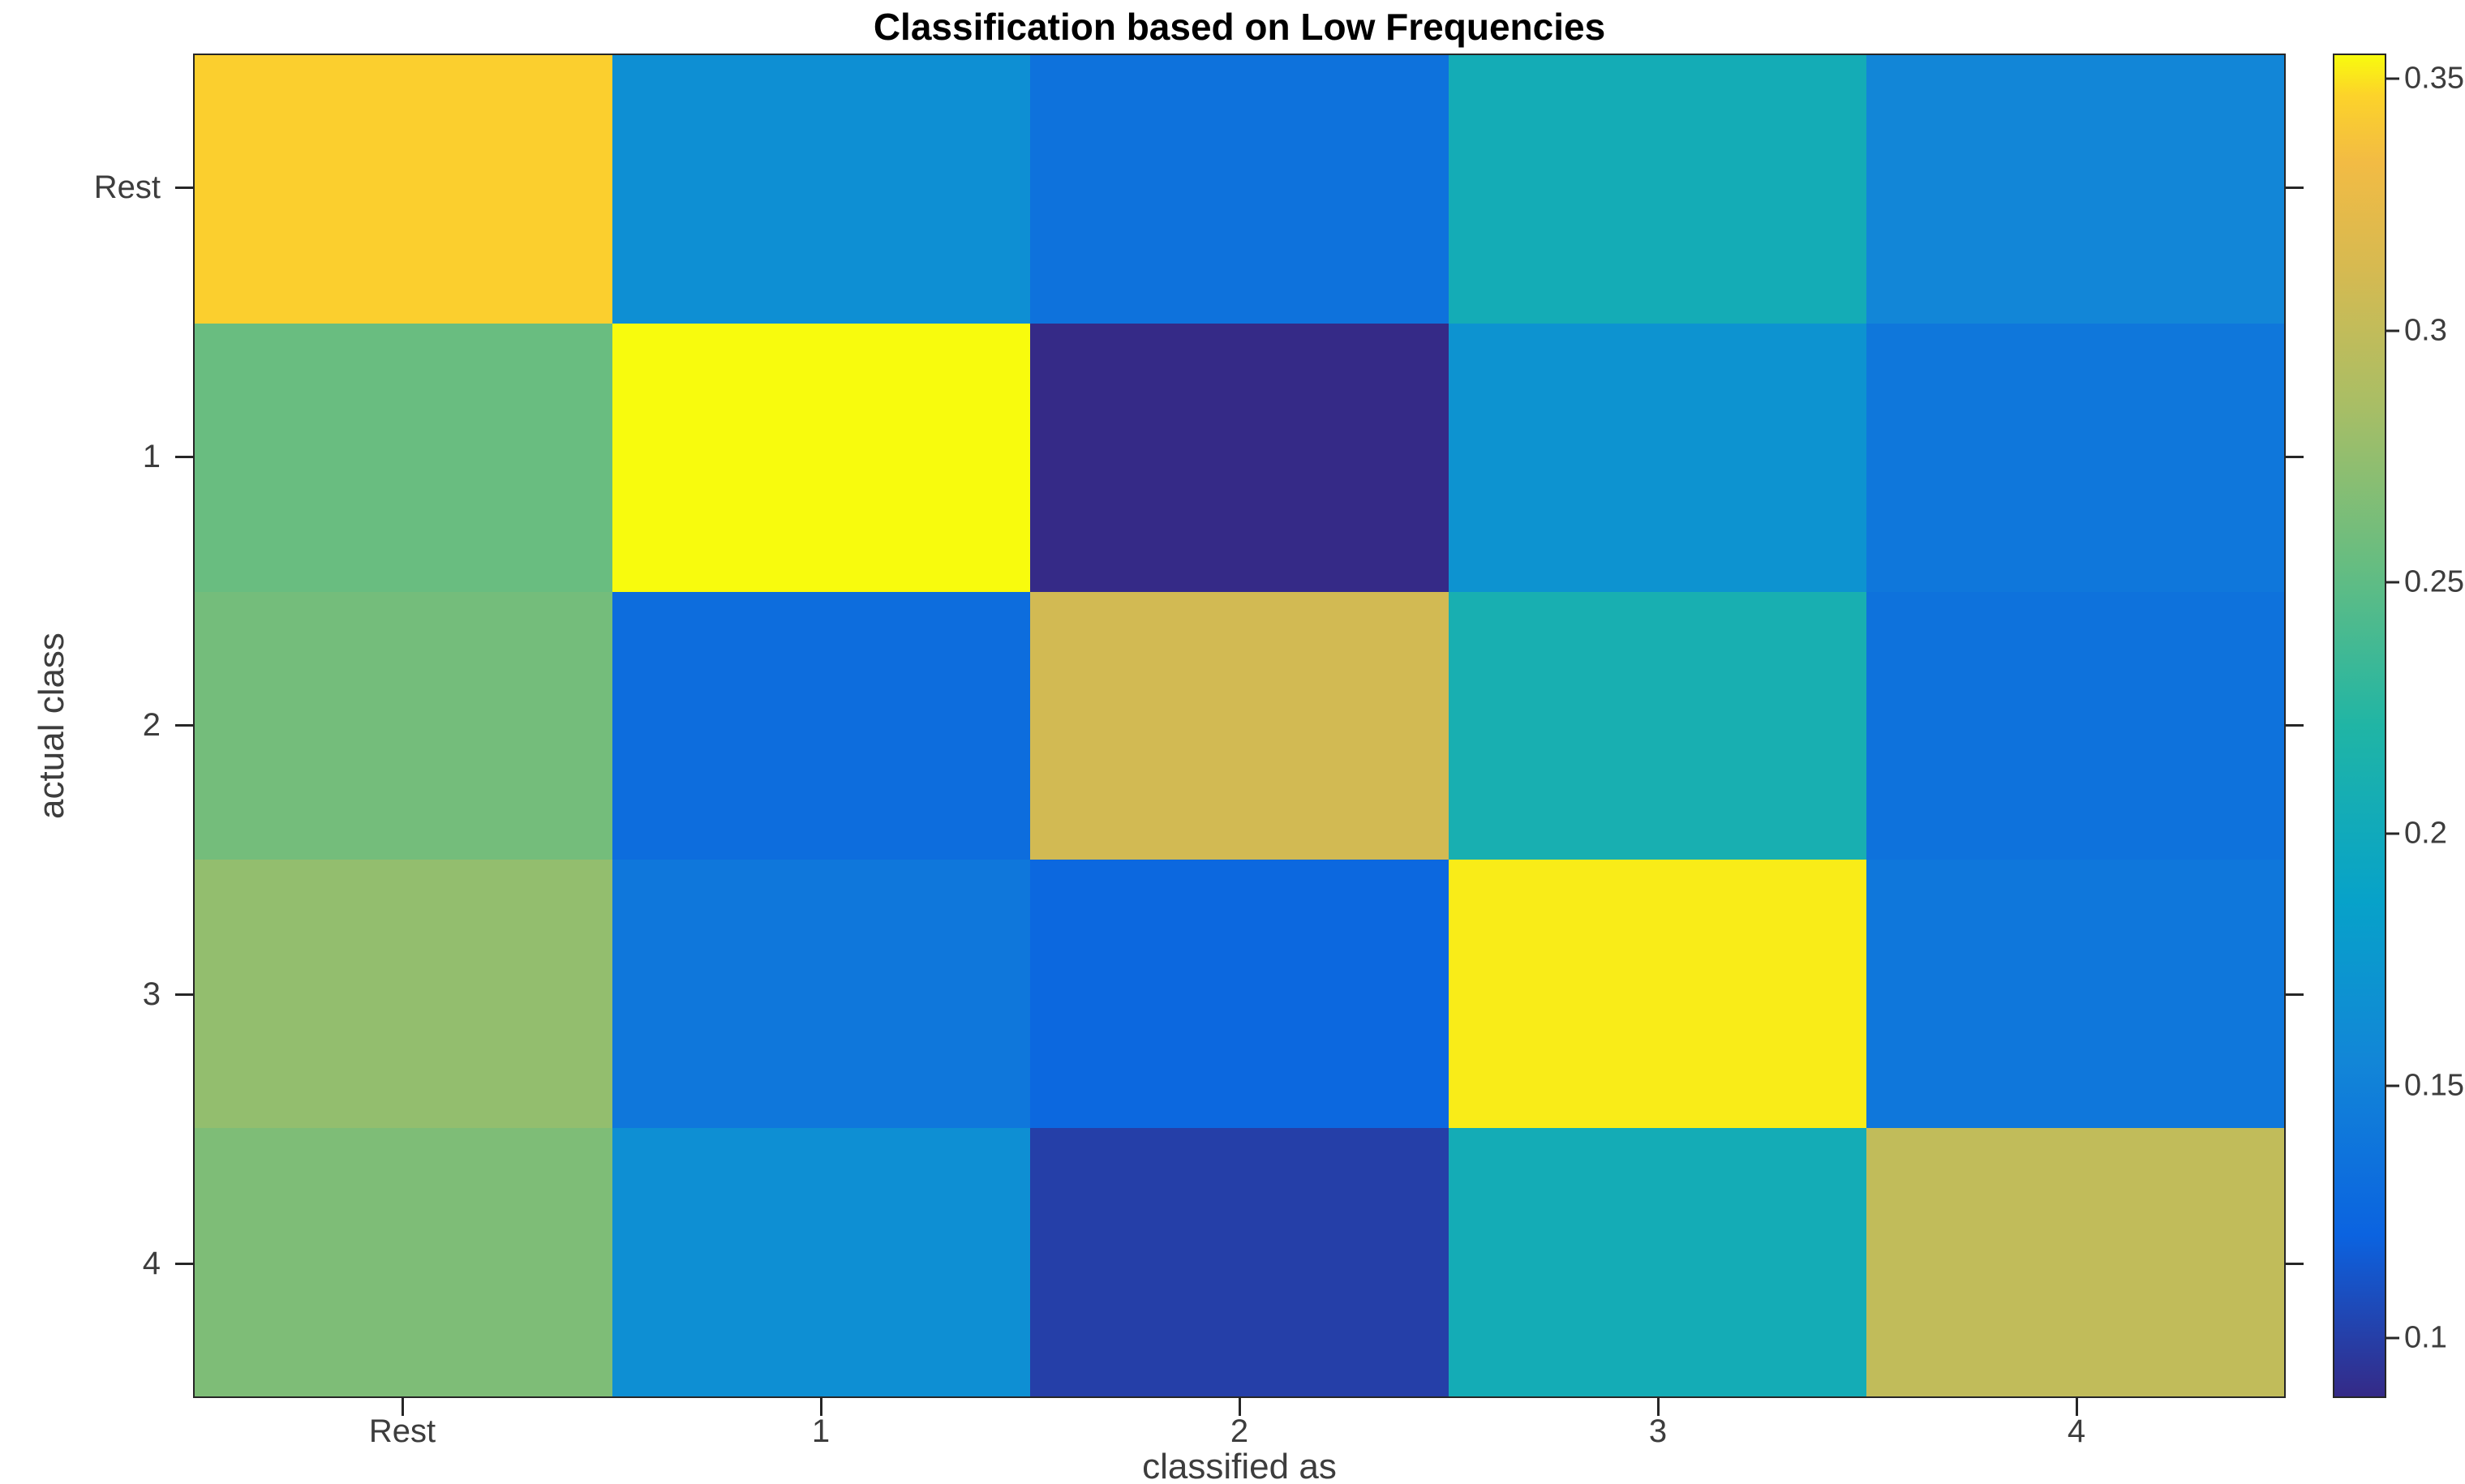 This screenshot has width=2465, height=1484. What do you see at coordinates (151, 725) in the screenshot?
I see `y-tick-label: 2` at bounding box center [151, 725].